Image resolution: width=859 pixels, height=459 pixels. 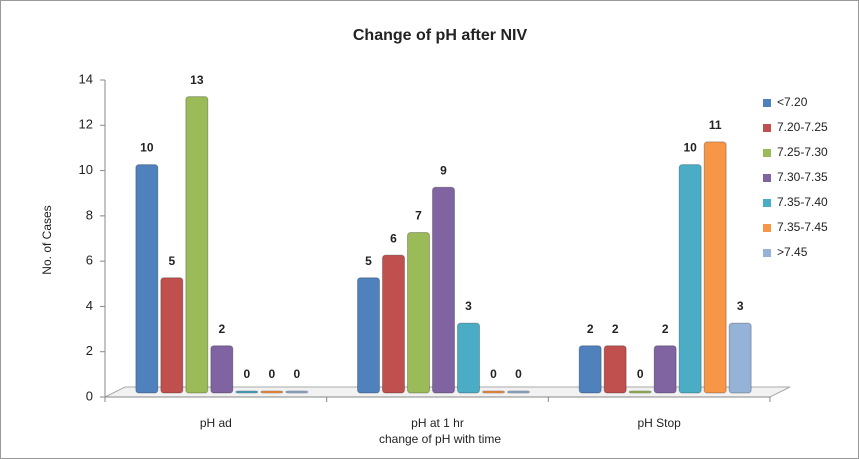 What do you see at coordinates (659, 423) in the screenshot?
I see `x-tick-label: pH Stop` at bounding box center [659, 423].